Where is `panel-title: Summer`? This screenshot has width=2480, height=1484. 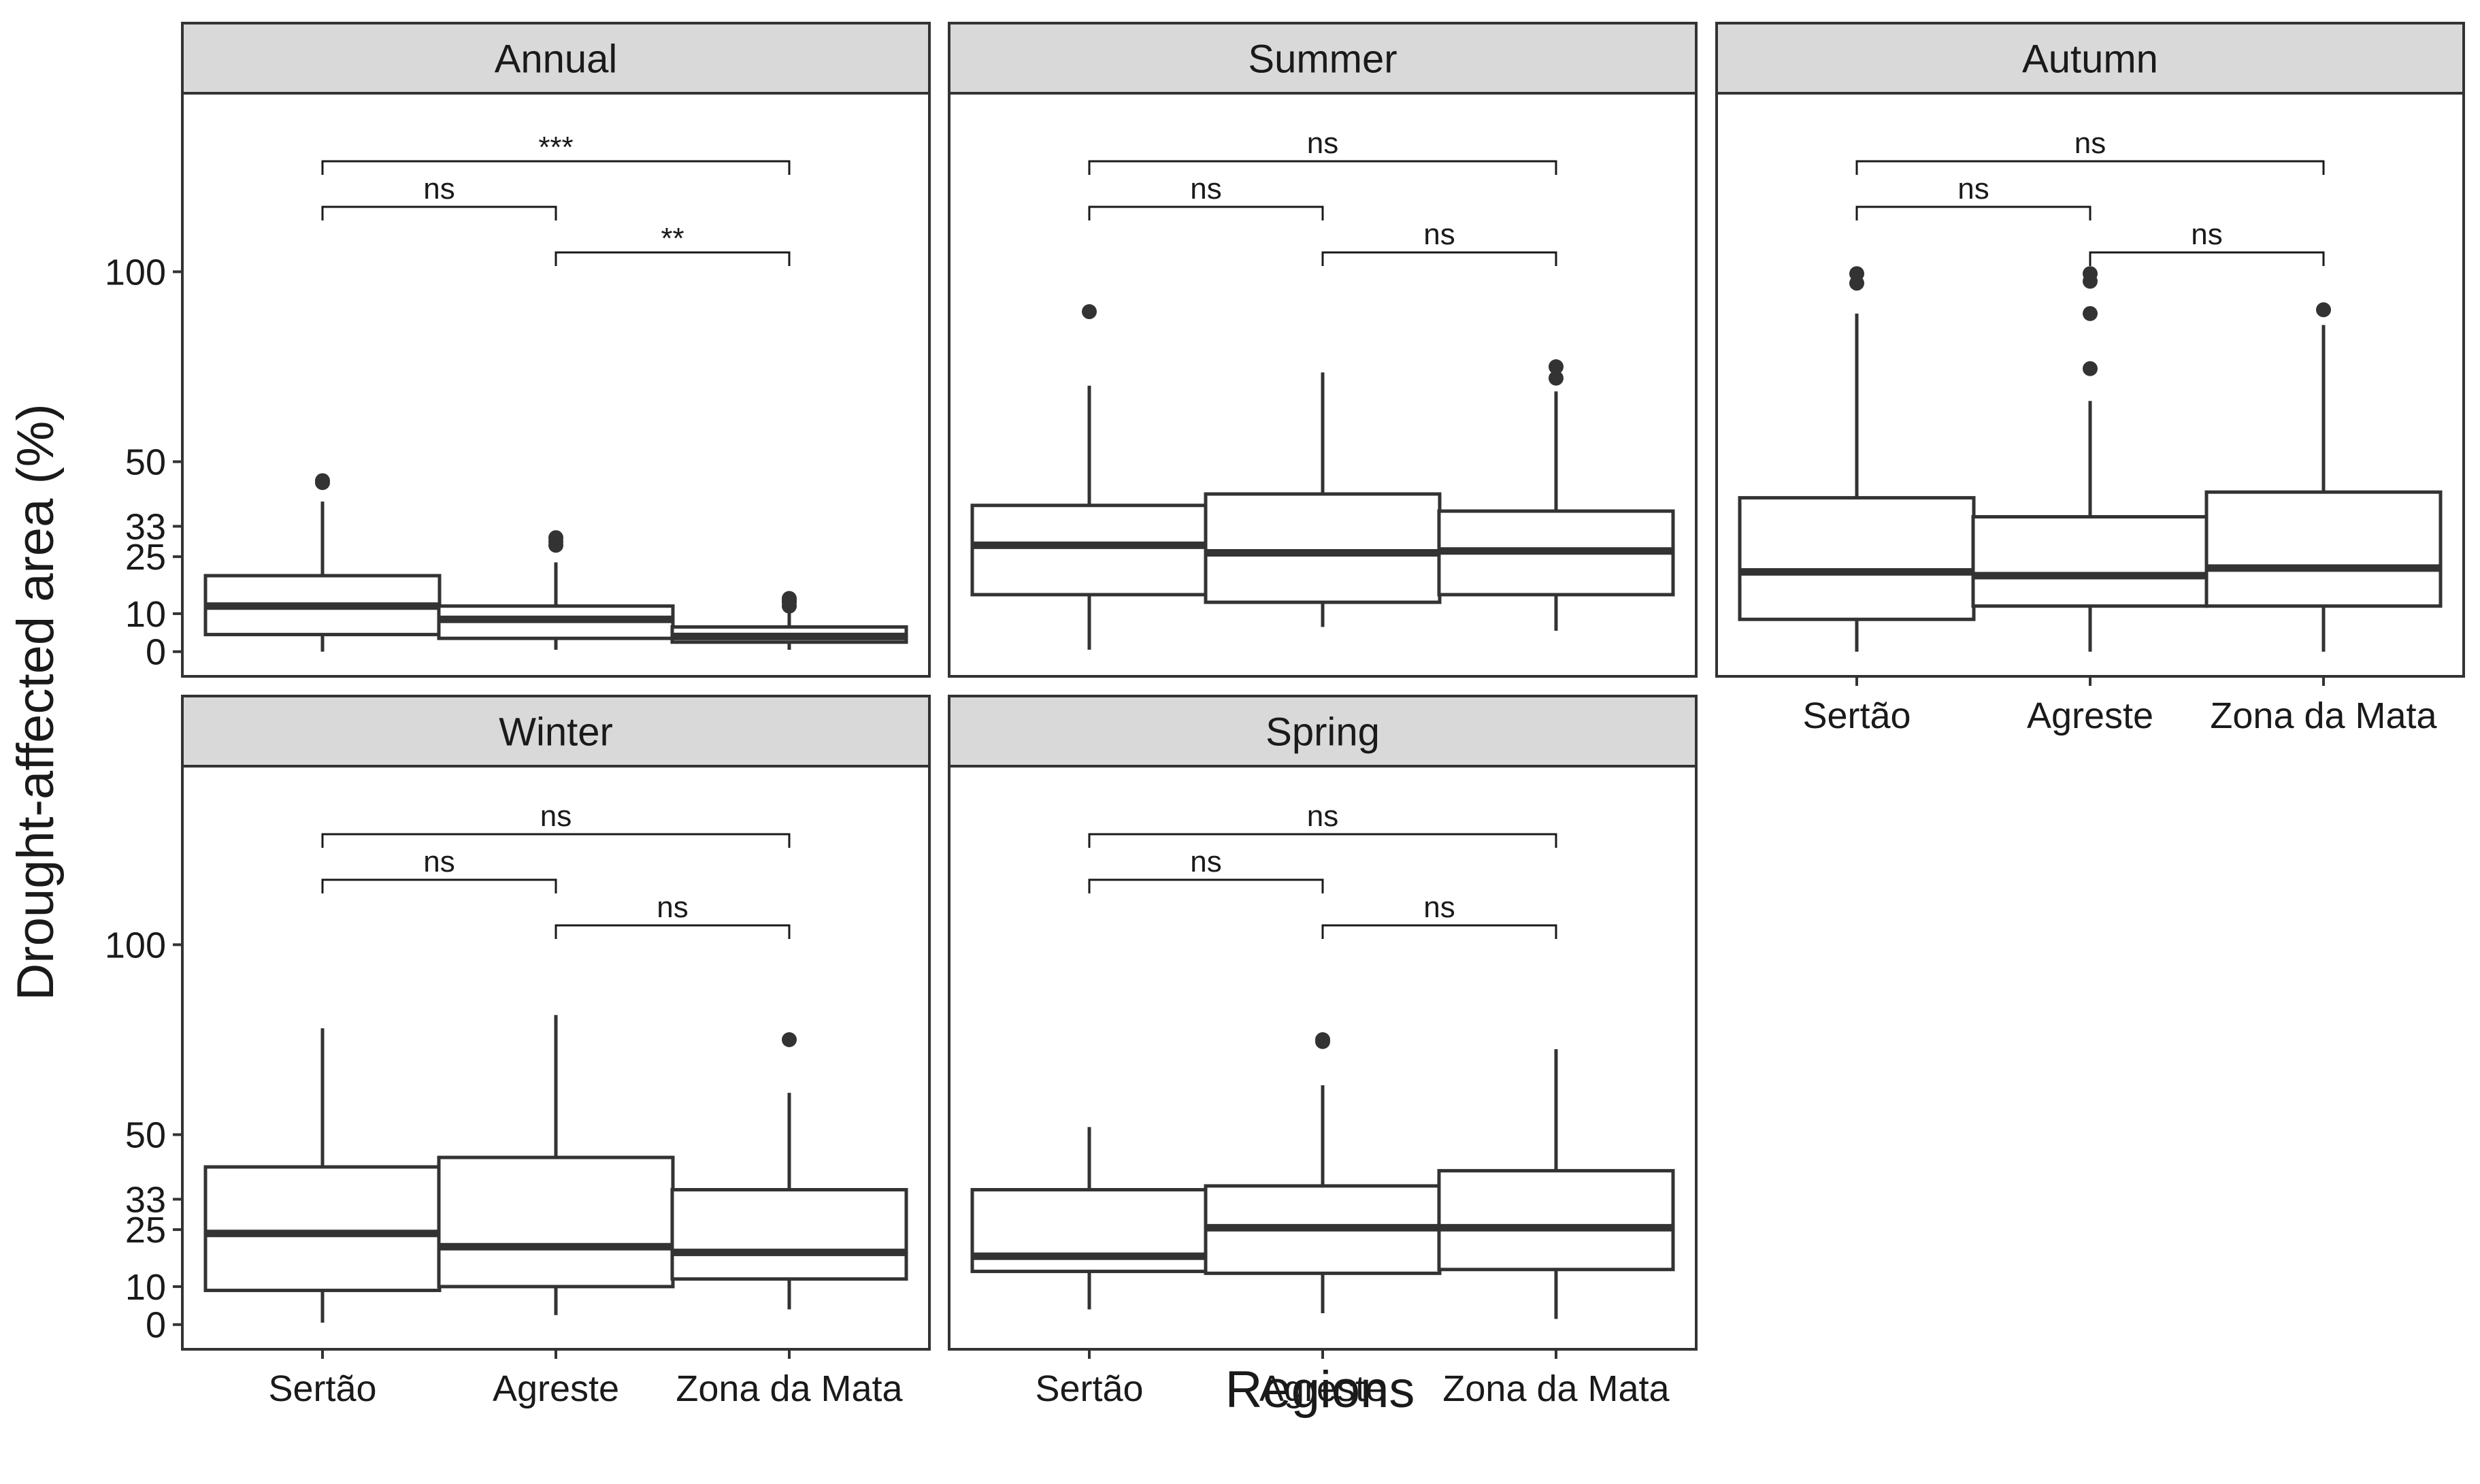 panel-title: Summer is located at coordinates (1322, 59).